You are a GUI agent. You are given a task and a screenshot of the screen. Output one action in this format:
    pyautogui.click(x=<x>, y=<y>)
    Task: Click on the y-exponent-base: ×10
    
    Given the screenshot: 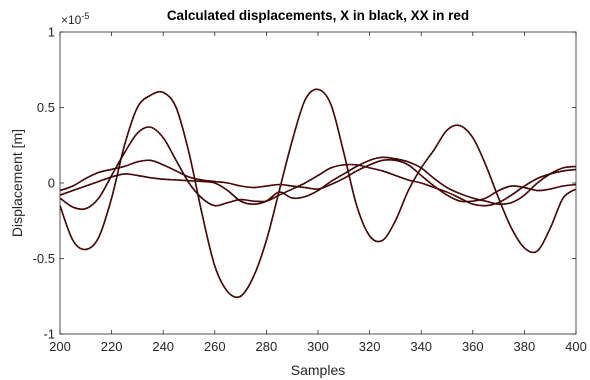 What is the action you would take?
    pyautogui.click(x=71, y=20)
    